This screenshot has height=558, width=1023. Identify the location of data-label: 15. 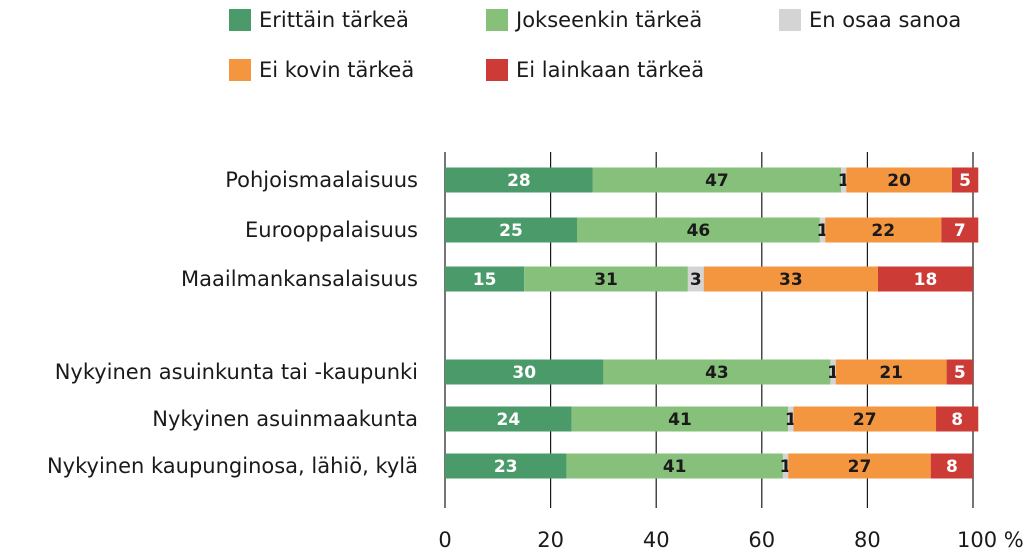
(485, 280).